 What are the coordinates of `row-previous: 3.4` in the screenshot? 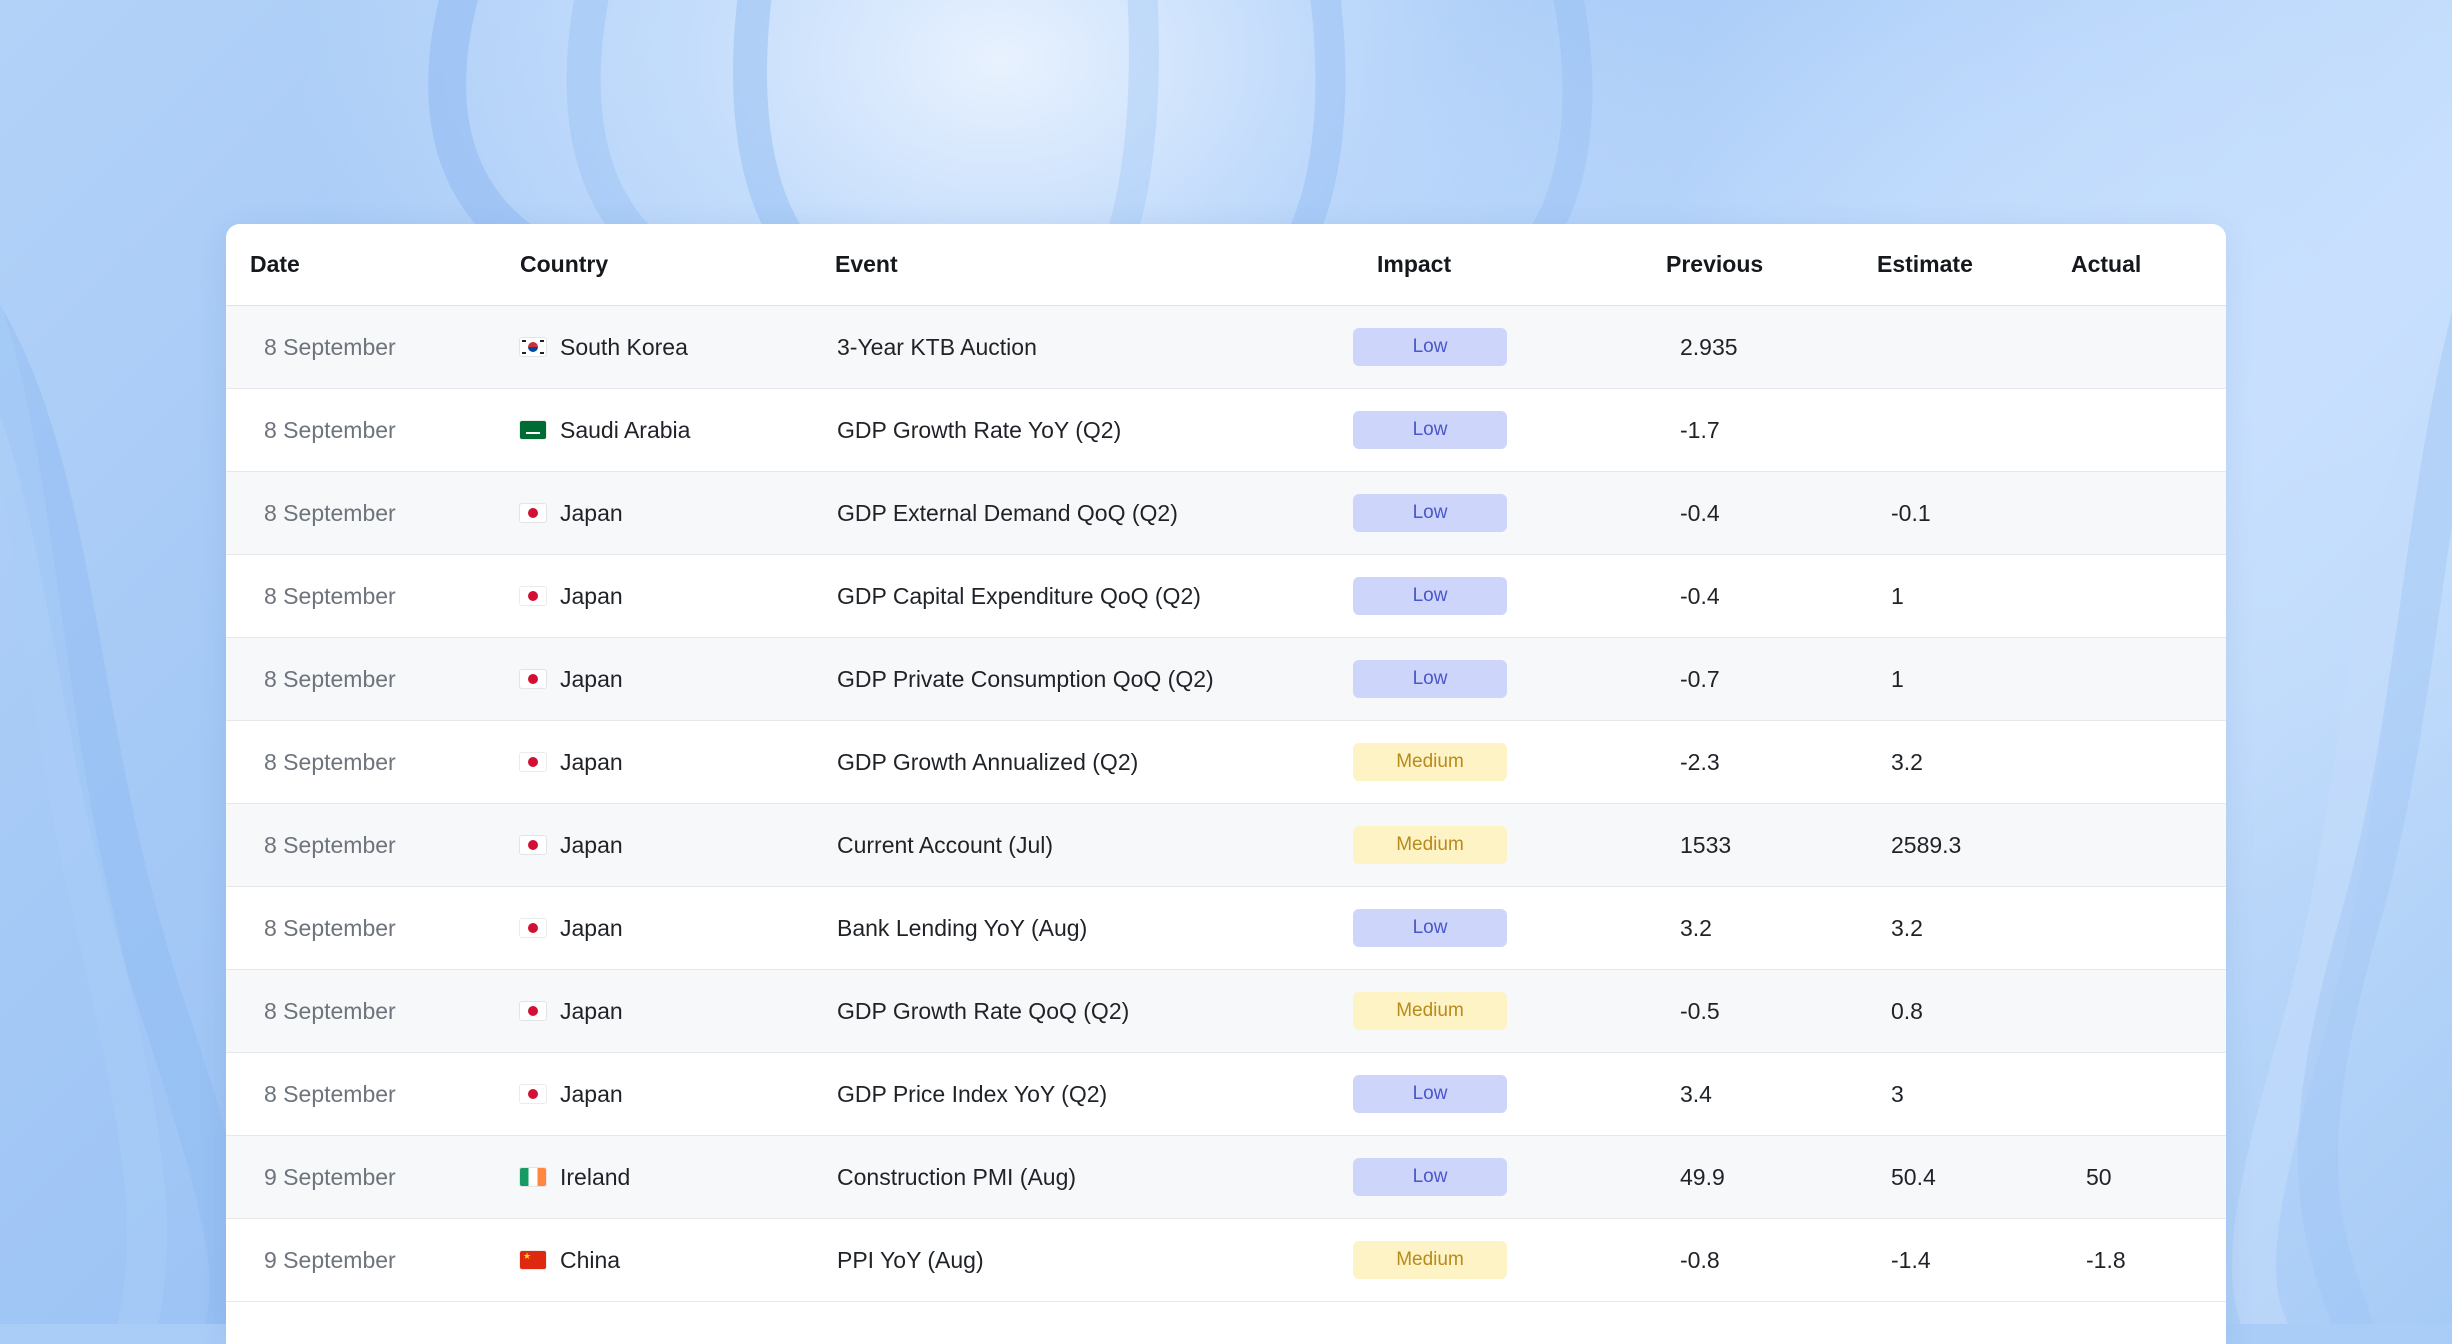 It's located at (1696, 1093).